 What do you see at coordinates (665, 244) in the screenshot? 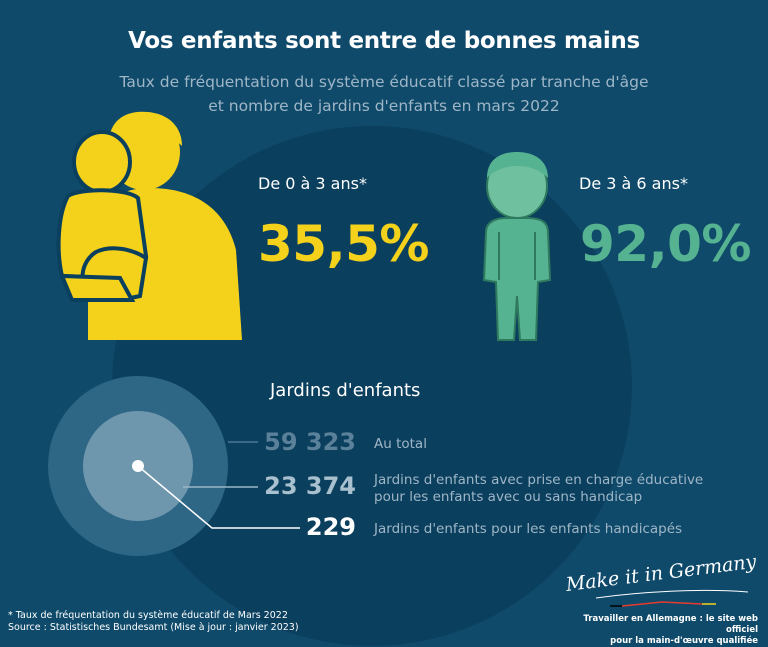
I see `percent-3-6: 92,0%` at bounding box center [665, 244].